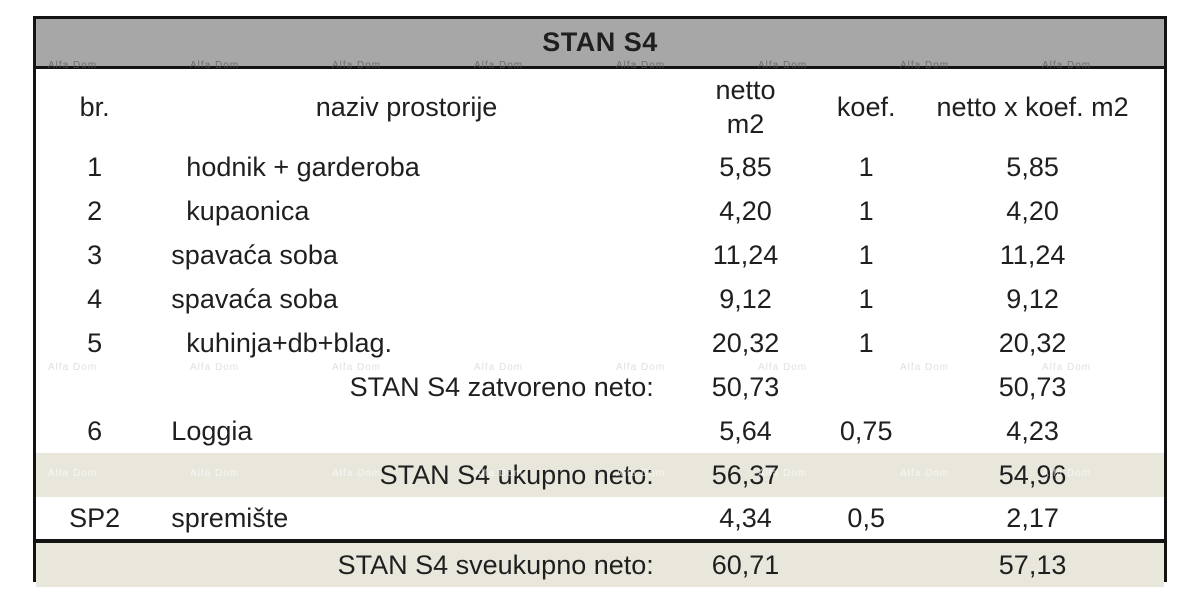  What do you see at coordinates (745, 342) in the screenshot?
I see `netto-value: 20,32` at bounding box center [745, 342].